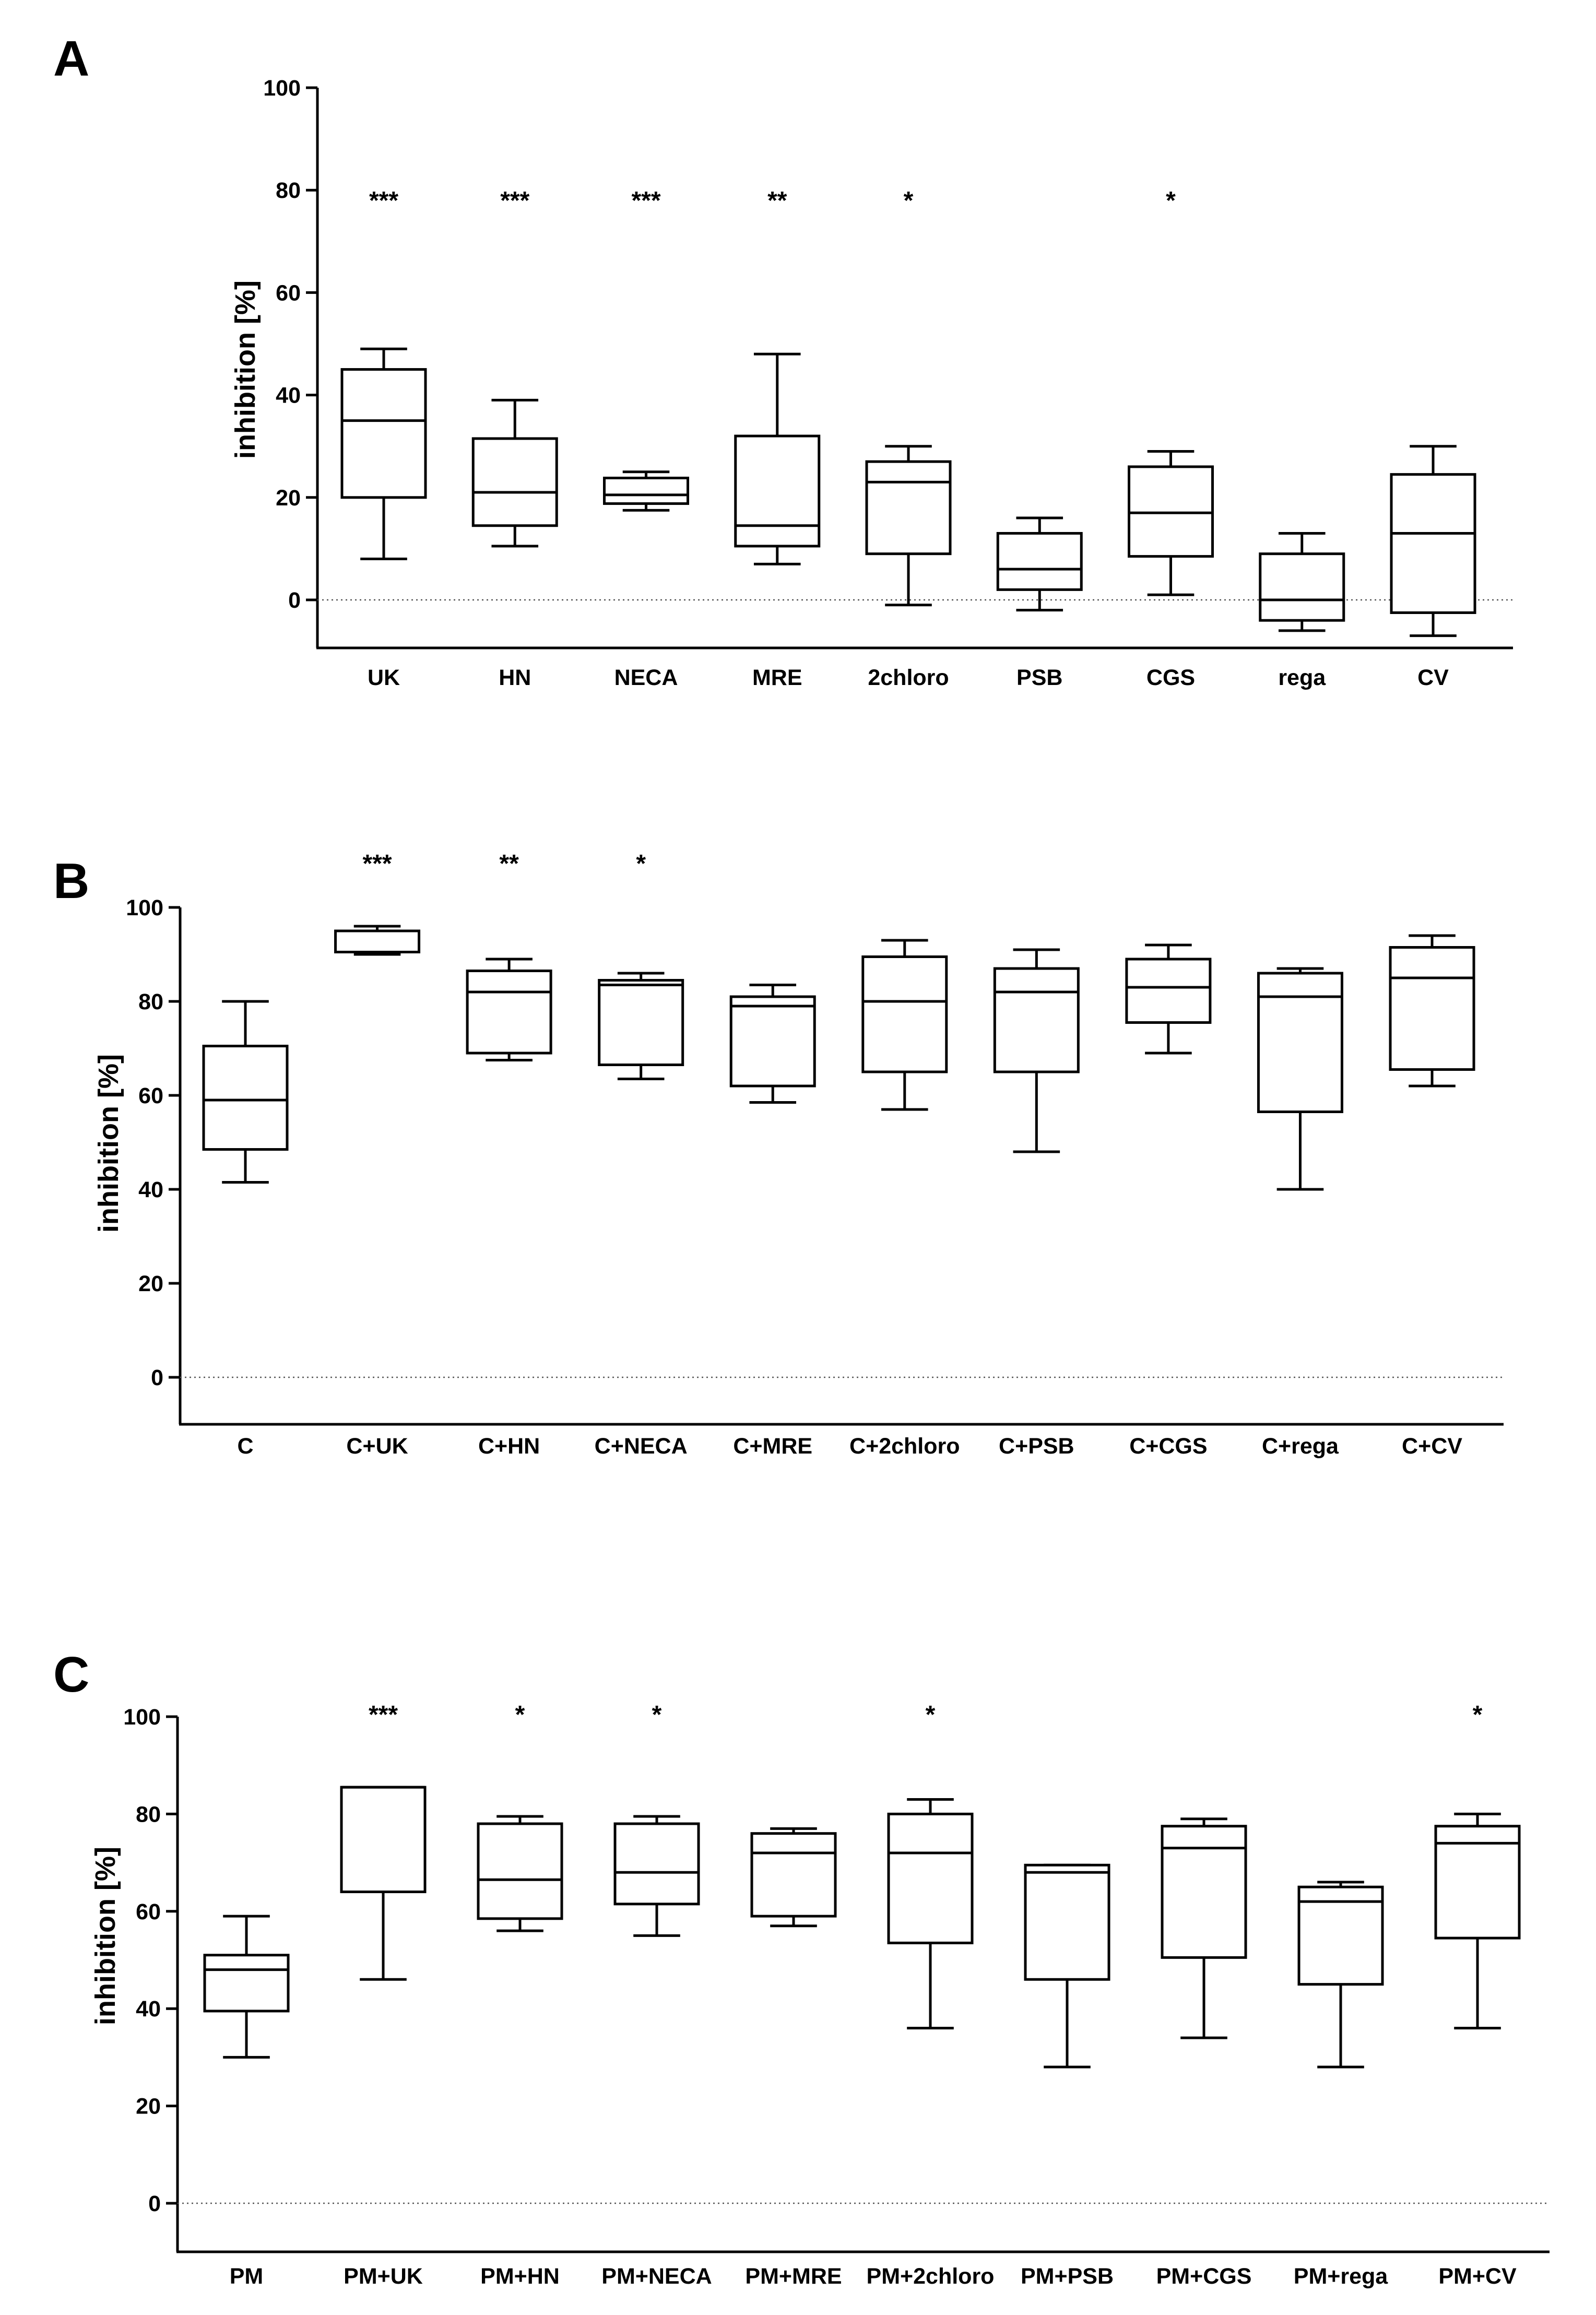 Image resolution: width=1596 pixels, height=2315 pixels. I want to click on box-C+PSB, so click(1036, 1050).